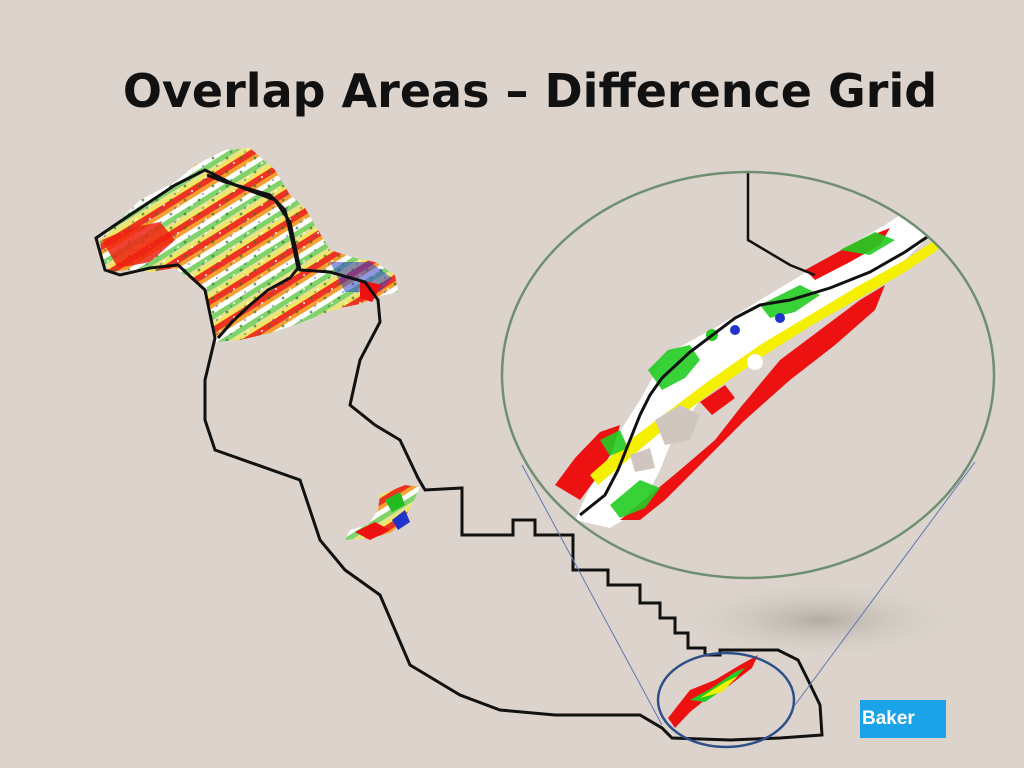 The width and height of the screenshot is (1024, 768). I want to click on overlap-area-north, so click(249, 245).